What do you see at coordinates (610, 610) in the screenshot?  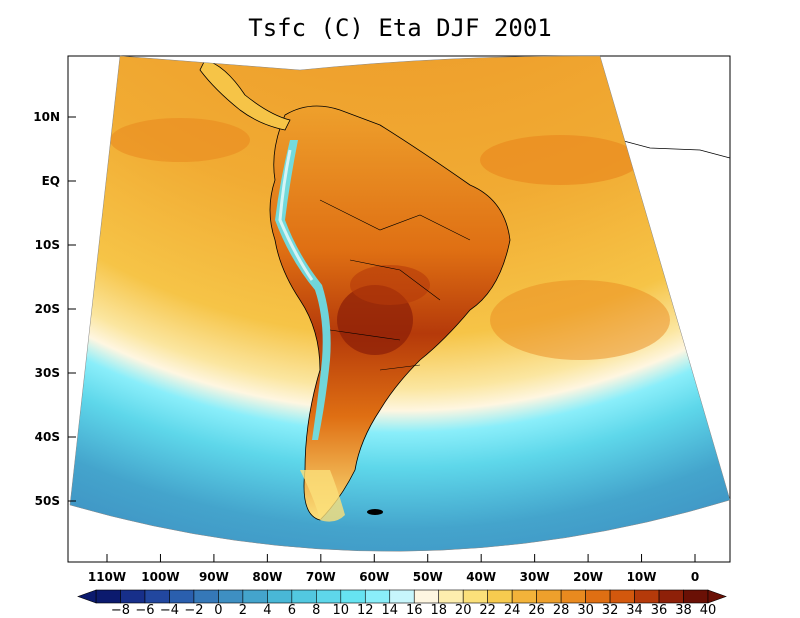 I see `colorbar-label: 32` at bounding box center [610, 610].